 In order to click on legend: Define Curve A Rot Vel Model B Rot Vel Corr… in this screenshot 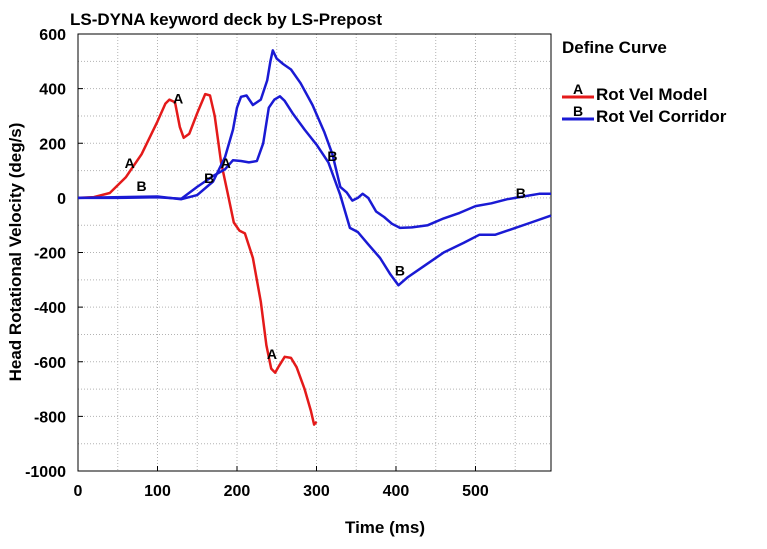, I will do `click(644, 82)`.